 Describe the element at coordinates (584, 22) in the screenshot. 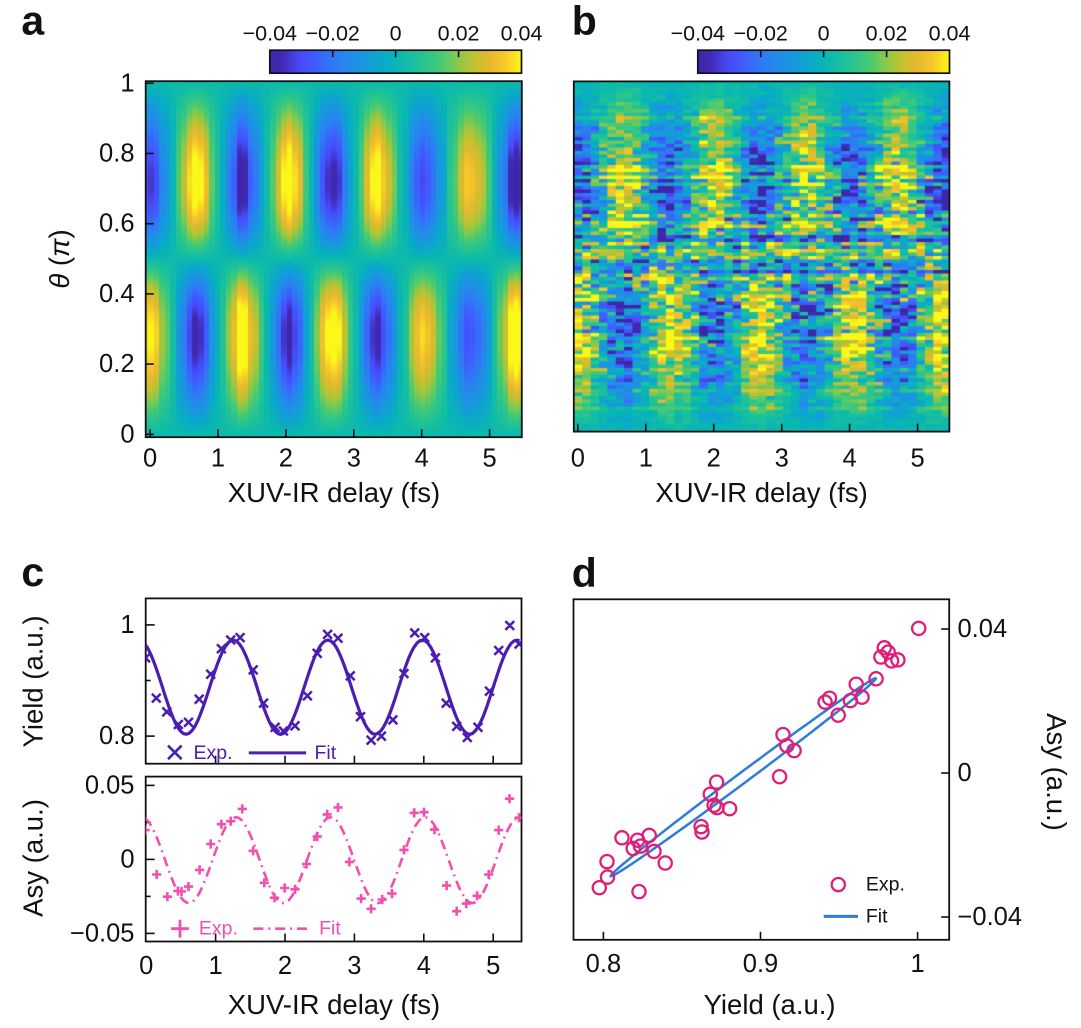

I see `svg-text: b` at that location.